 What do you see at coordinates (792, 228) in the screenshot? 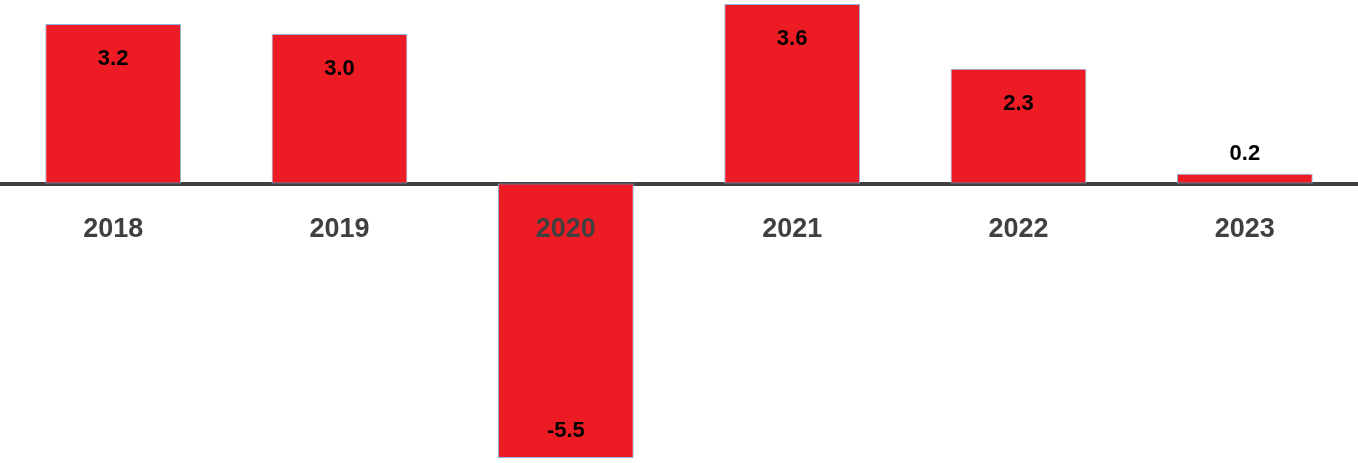
I see `x-tick-label: 2021` at bounding box center [792, 228].